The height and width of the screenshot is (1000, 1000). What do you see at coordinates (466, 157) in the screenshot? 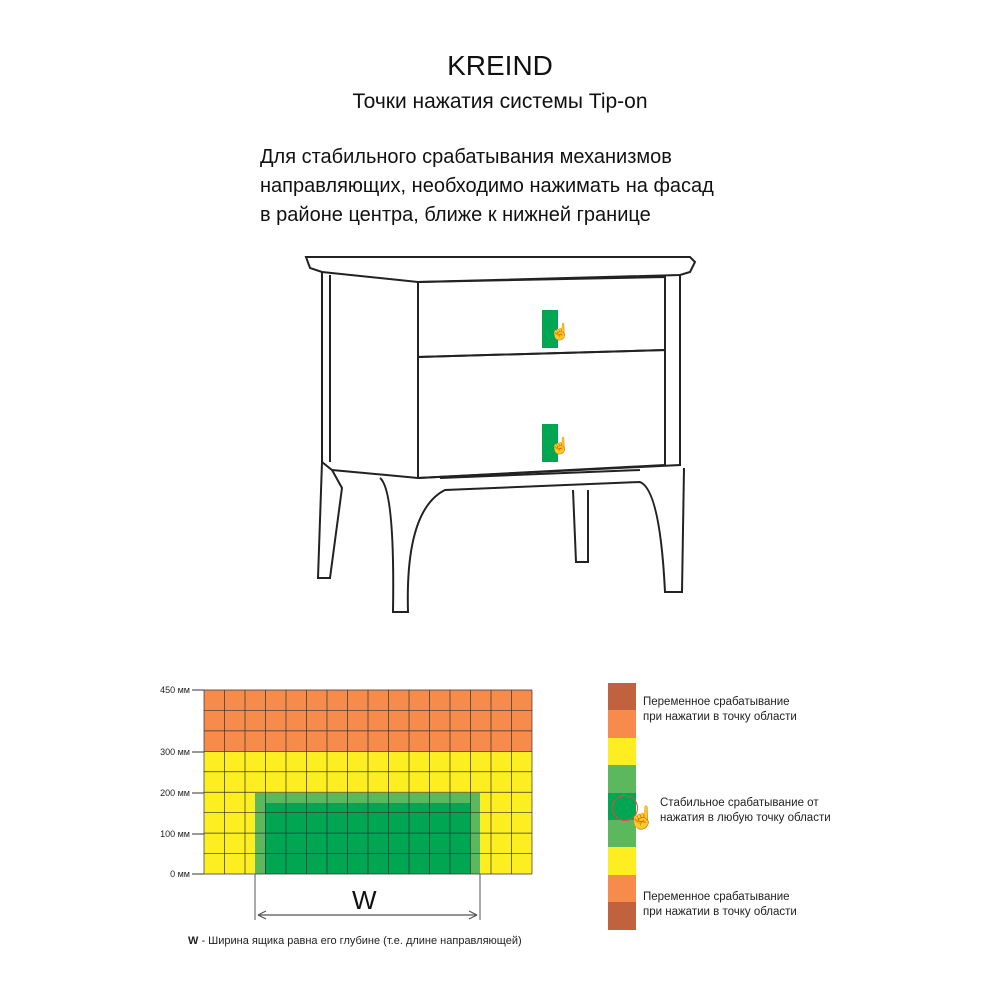
I see `description-line: Для стабильного срабатывания механизмов` at bounding box center [466, 157].